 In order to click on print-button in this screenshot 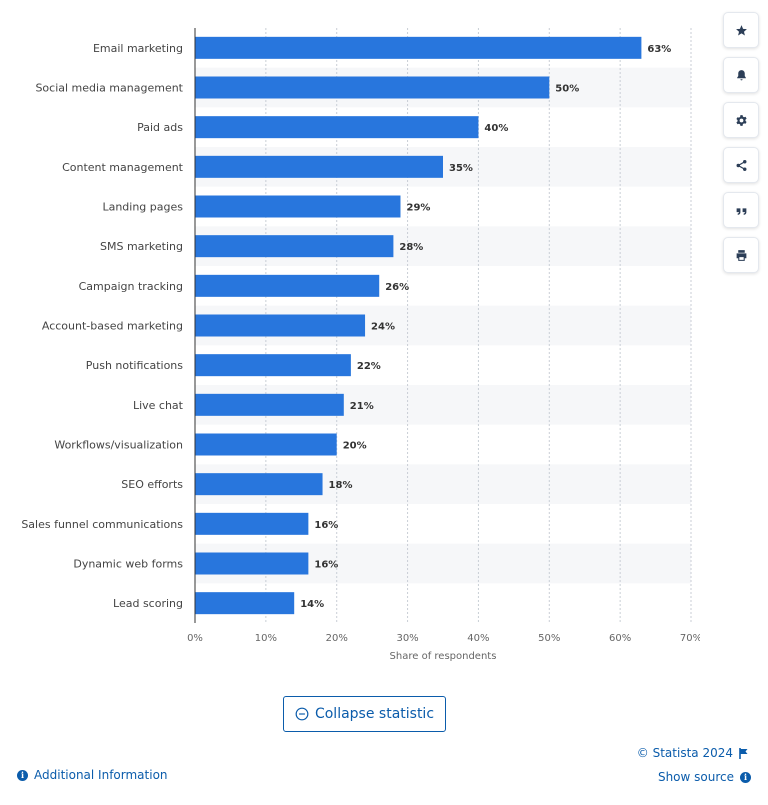, I will do `click(741, 255)`.